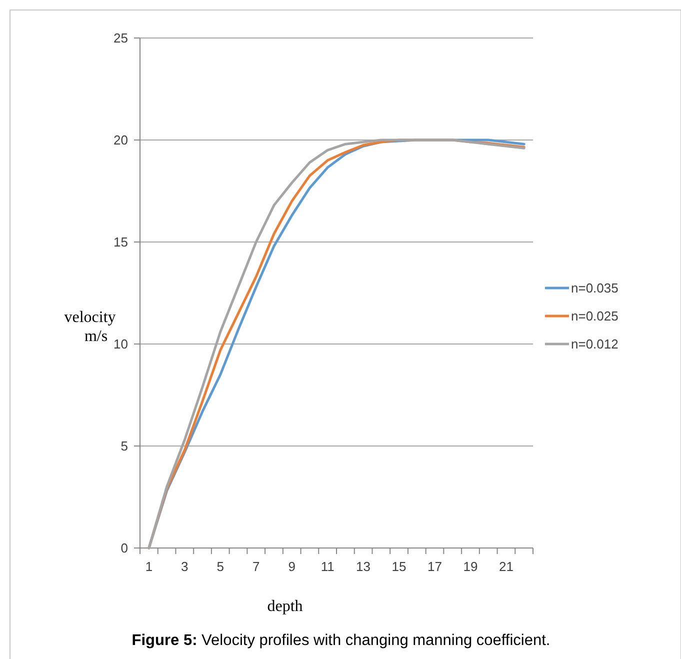 Image resolution: width=681 pixels, height=659 pixels. What do you see at coordinates (594, 316) in the screenshot?
I see `legend-label: n=0.025` at bounding box center [594, 316].